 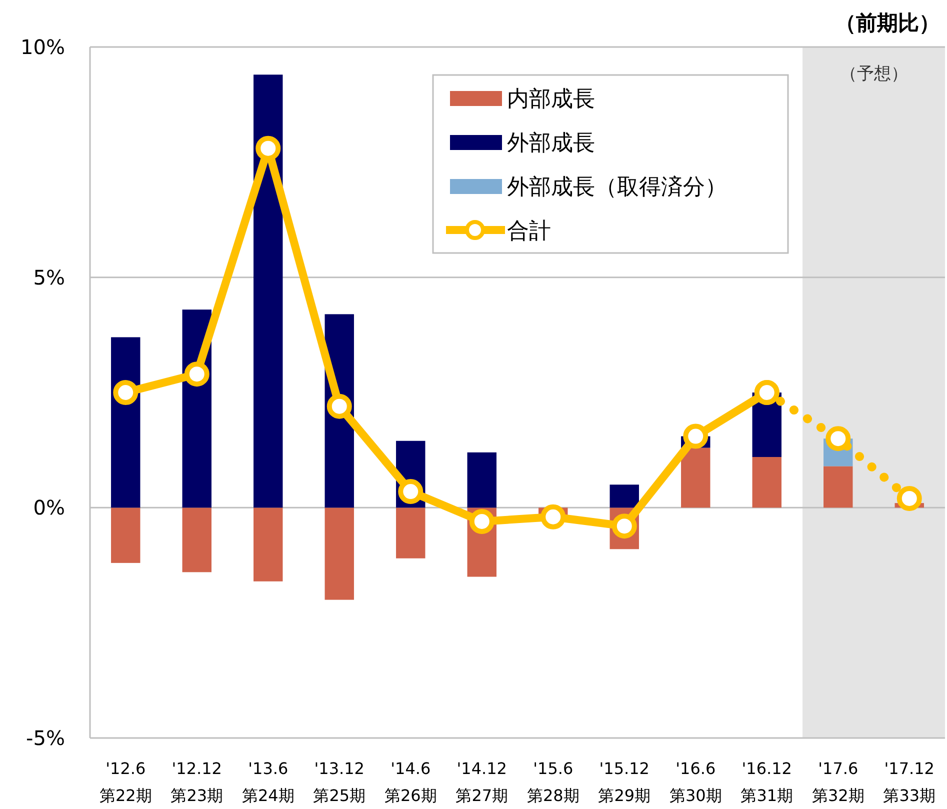 I want to click on x-tick-label: '13.12 第25期, so click(x=339, y=782).